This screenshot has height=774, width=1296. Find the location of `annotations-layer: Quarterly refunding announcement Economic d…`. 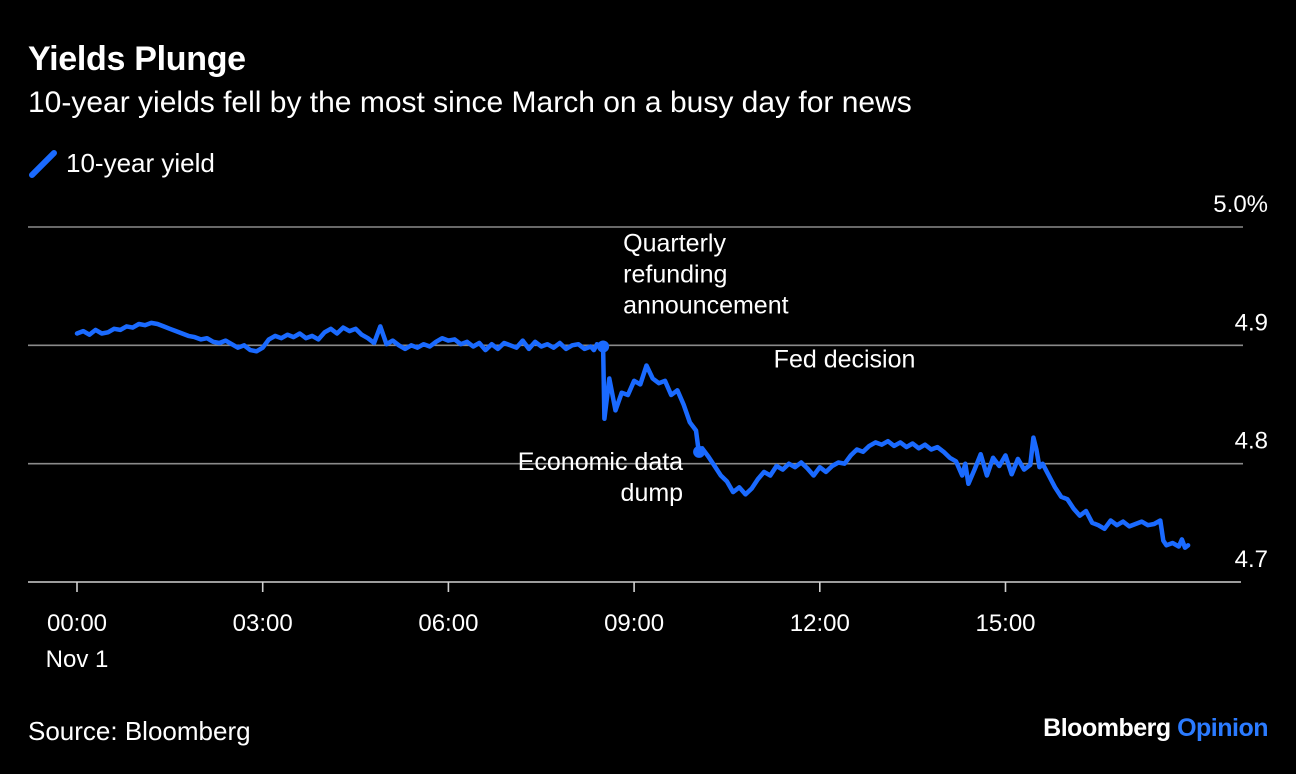

annotations-layer: Quarterly refunding announcement Economic d… is located at coordinates (717, 368).